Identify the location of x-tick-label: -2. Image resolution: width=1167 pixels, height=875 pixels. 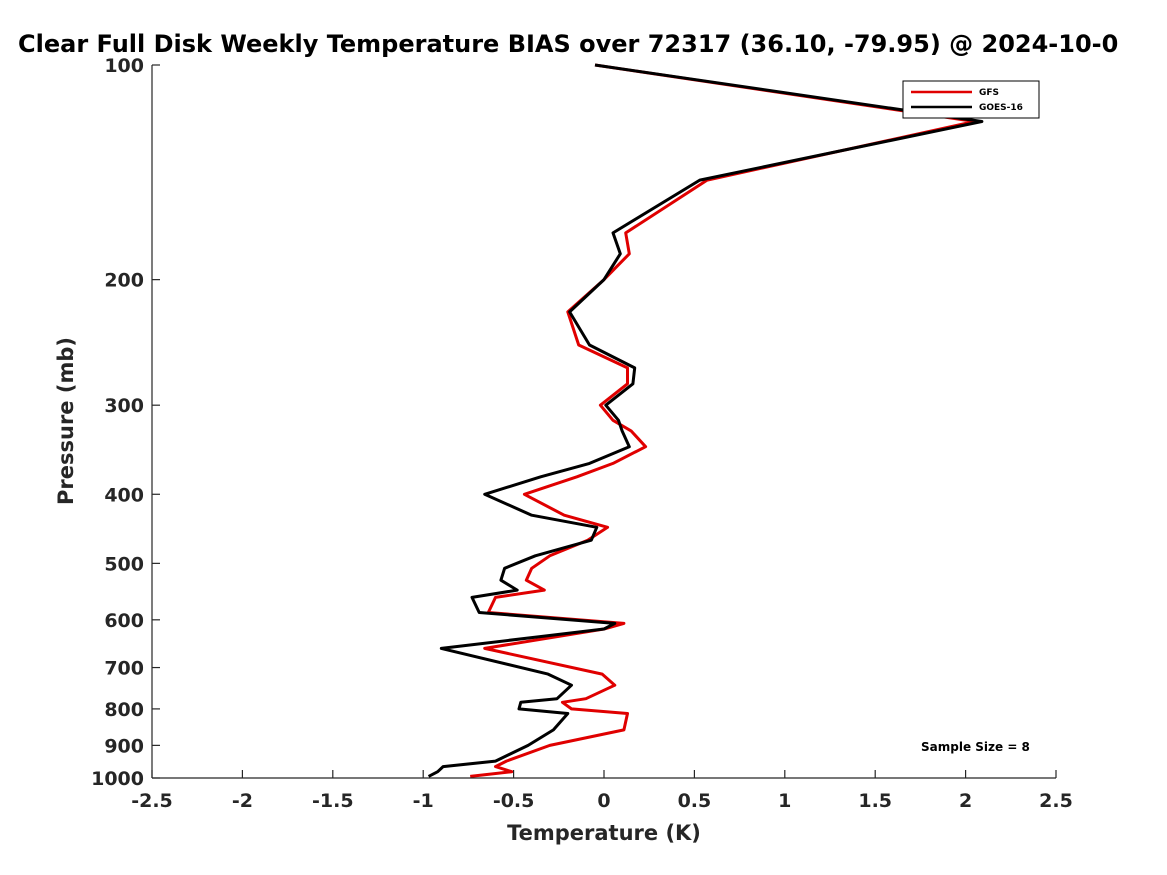
(242, 801).